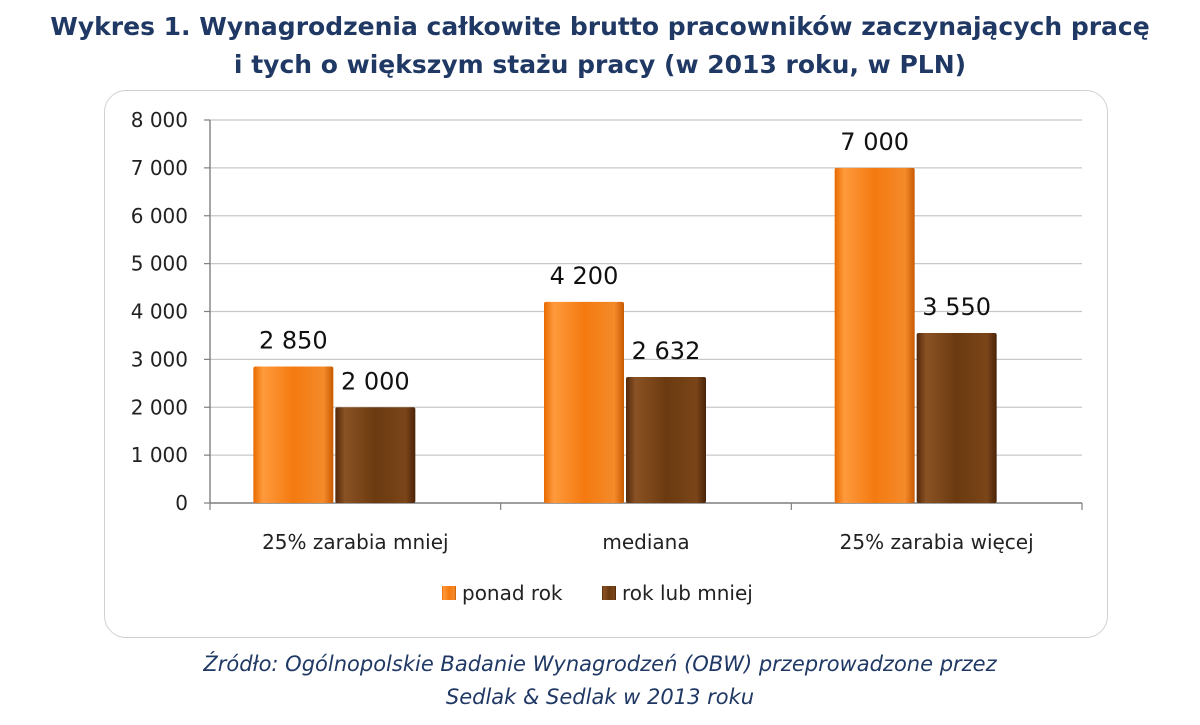 The image size is (1200, 725). Describe the element at coordinates (687, 593) in the screenshot. I see `legend-label: rok lub mniej` at that location.